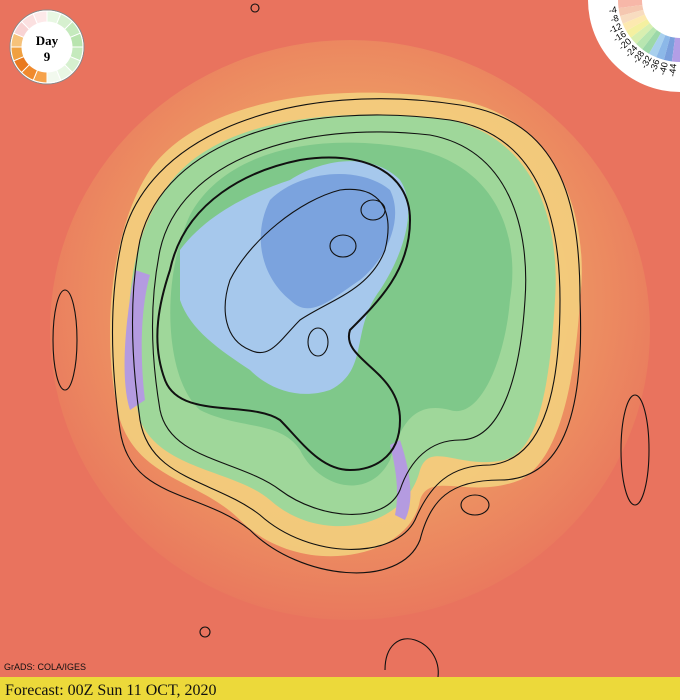  I want to click on footer-bar, so click(340, 688).